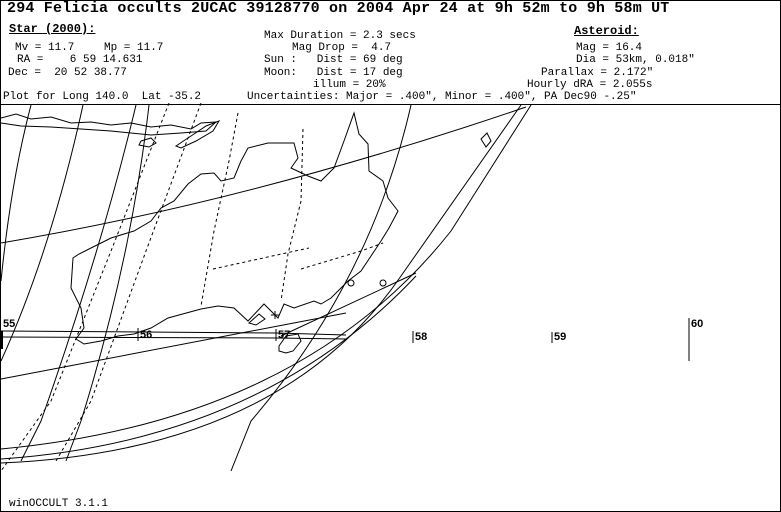  I want to click on star-dec: Dec = 20 52 38.77, so click(67, 73).